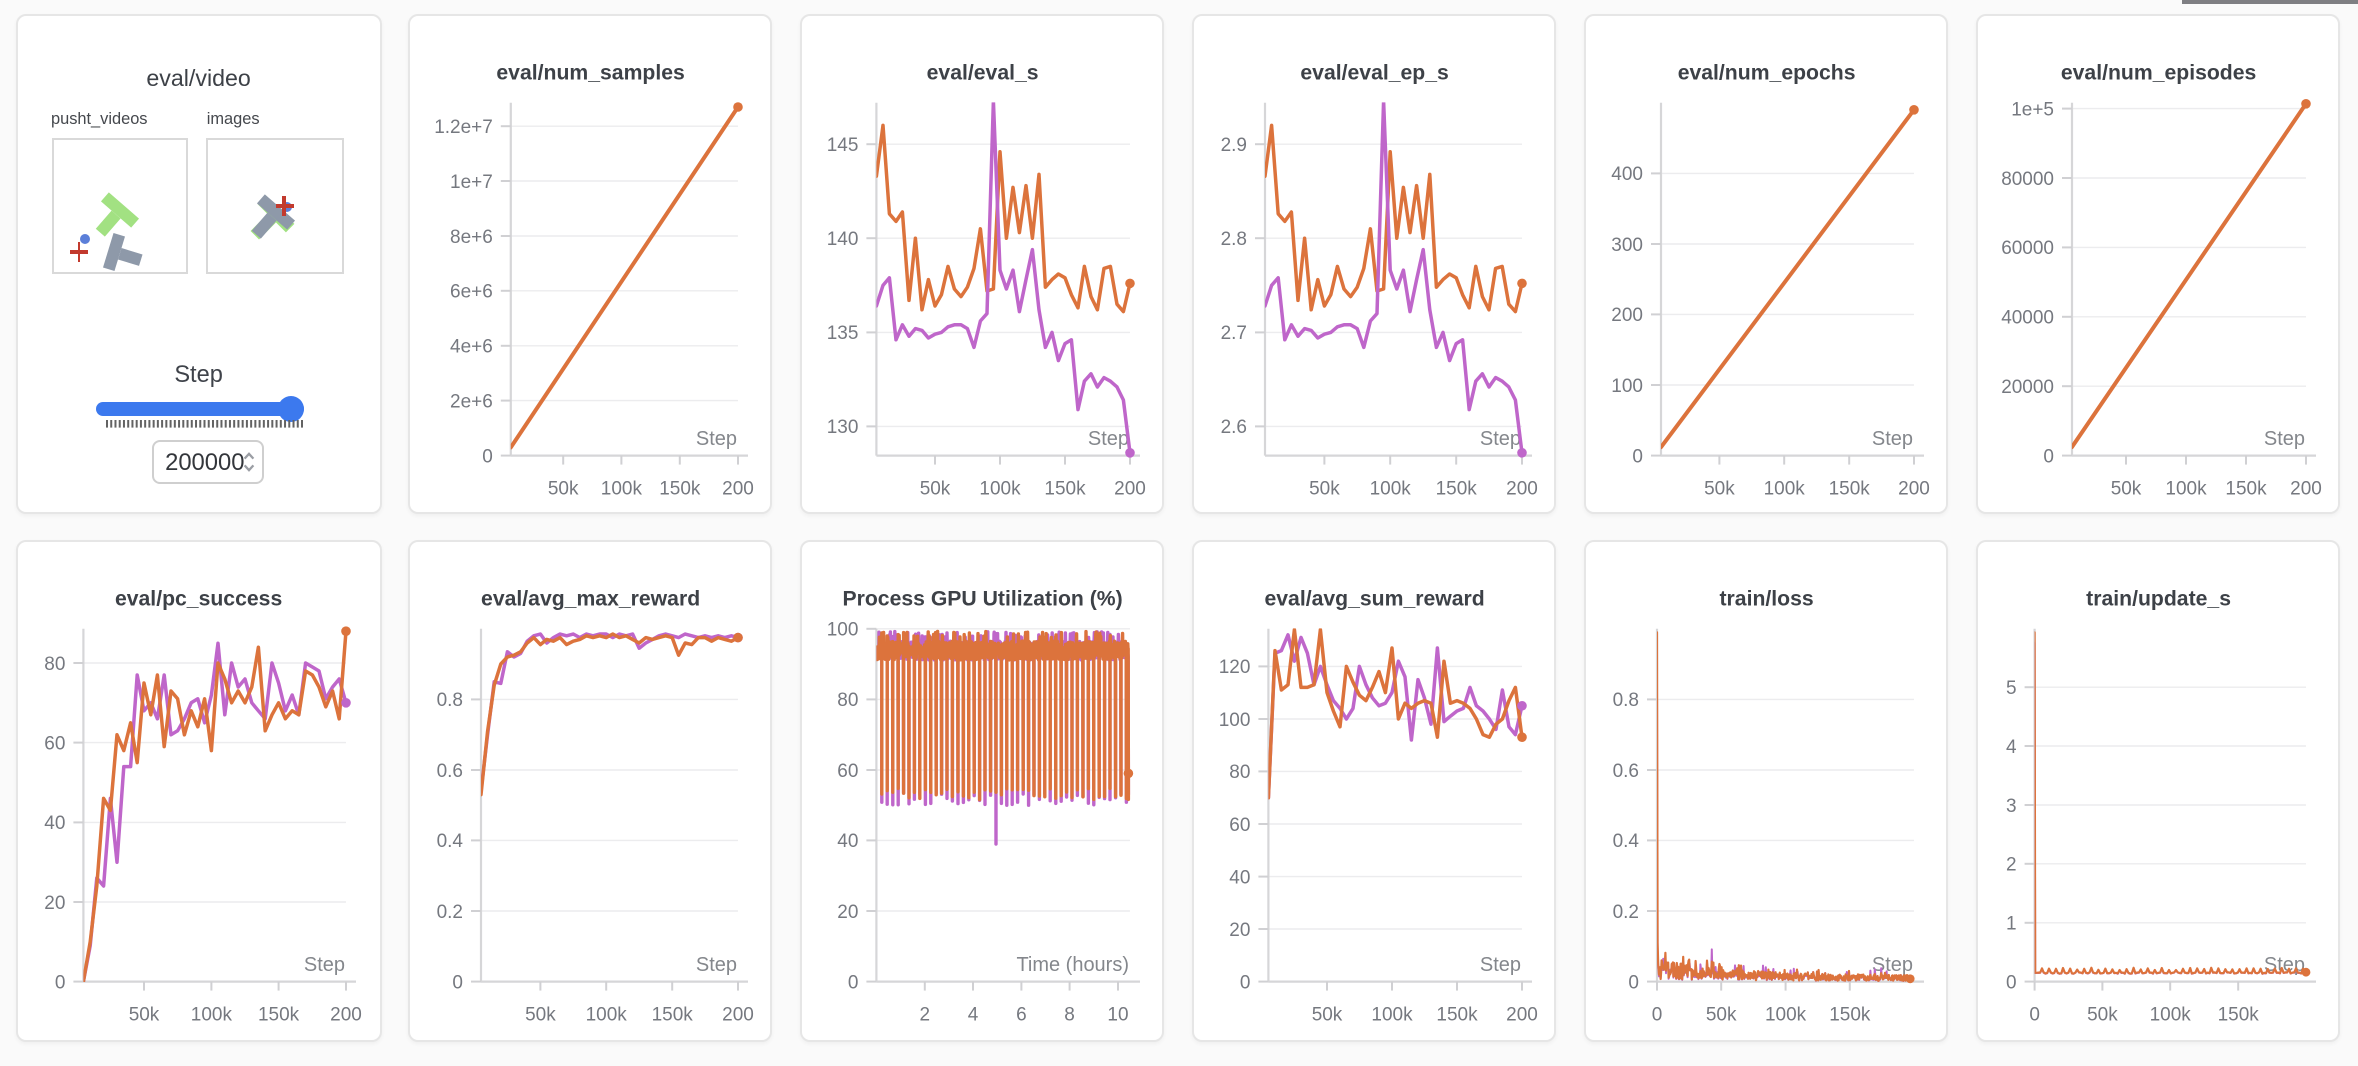 This screenshot has width=2358, height=1066. What do you see at coordinates (1239, 931) in the screenshot?
I see `svg-text: 20` at bounding box center [1239, 931].